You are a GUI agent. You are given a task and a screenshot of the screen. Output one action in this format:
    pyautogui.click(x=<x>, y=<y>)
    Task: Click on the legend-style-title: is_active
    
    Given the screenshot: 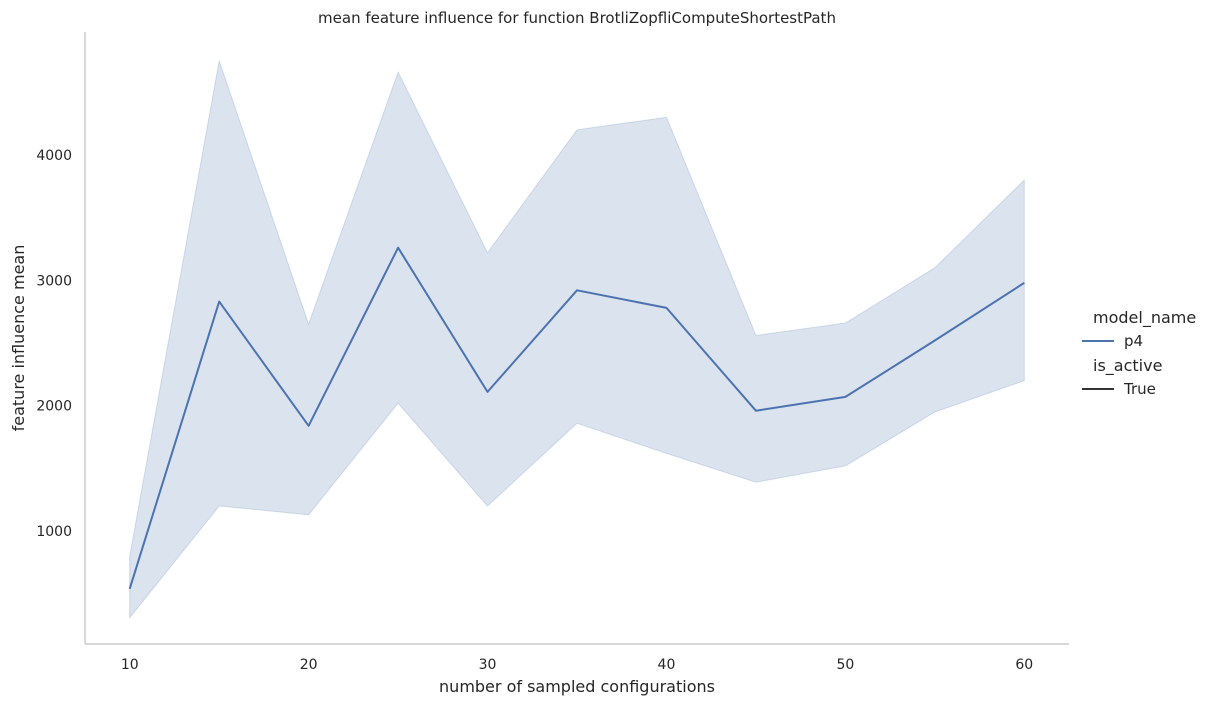 What is the action you would take?
    pyautogui.click(x=1127, y=366)
    